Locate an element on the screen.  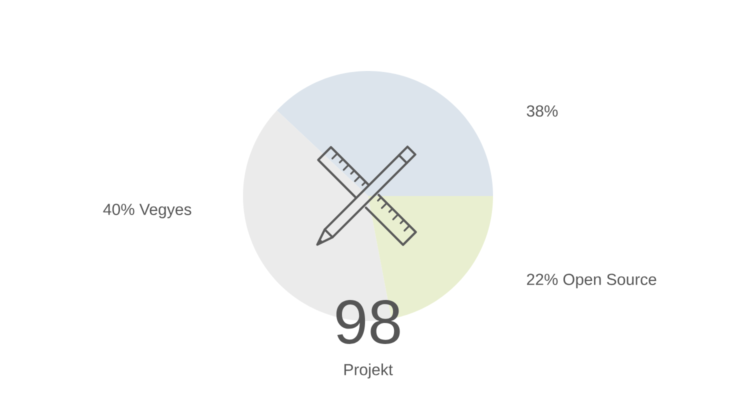
text: Projekt is located at coordinates (368, 371).